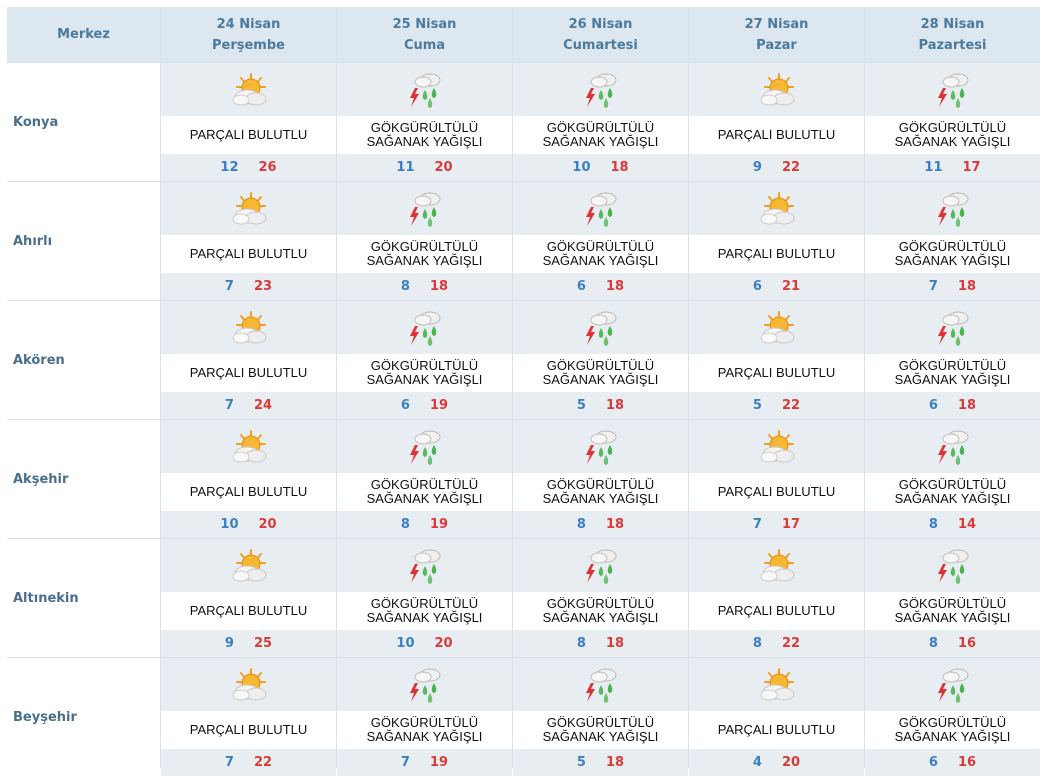 The width and height of the screenshot is (1048, 776). I want to click on temperature-range: 6 16, so click(952, 762).